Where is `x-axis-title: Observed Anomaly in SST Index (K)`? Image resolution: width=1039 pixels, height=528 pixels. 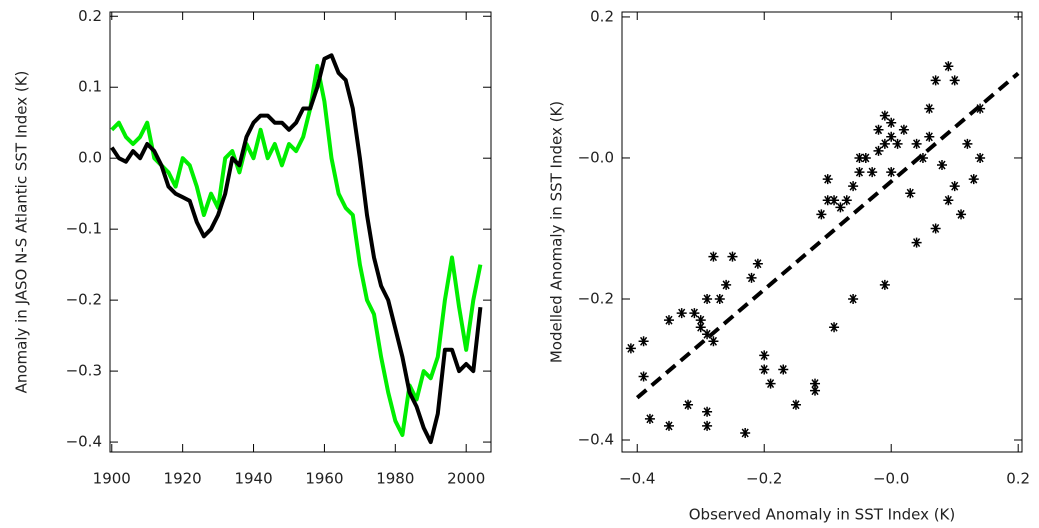 x-axis-title: Observed Anomaly in SST Index (K) is located at coordinates (822, 515).